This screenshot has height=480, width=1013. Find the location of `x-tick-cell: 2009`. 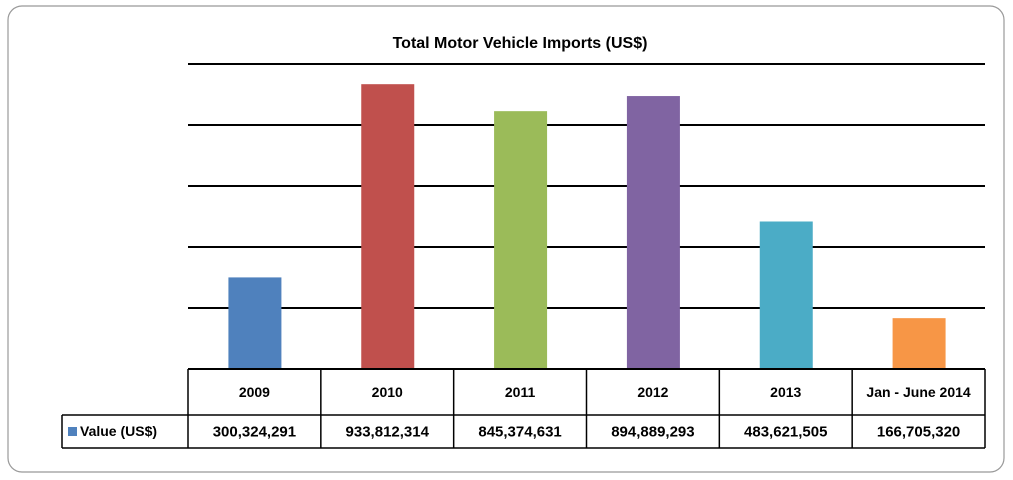

x-tick-cell: 2009 is located at coordinates (254, 392).